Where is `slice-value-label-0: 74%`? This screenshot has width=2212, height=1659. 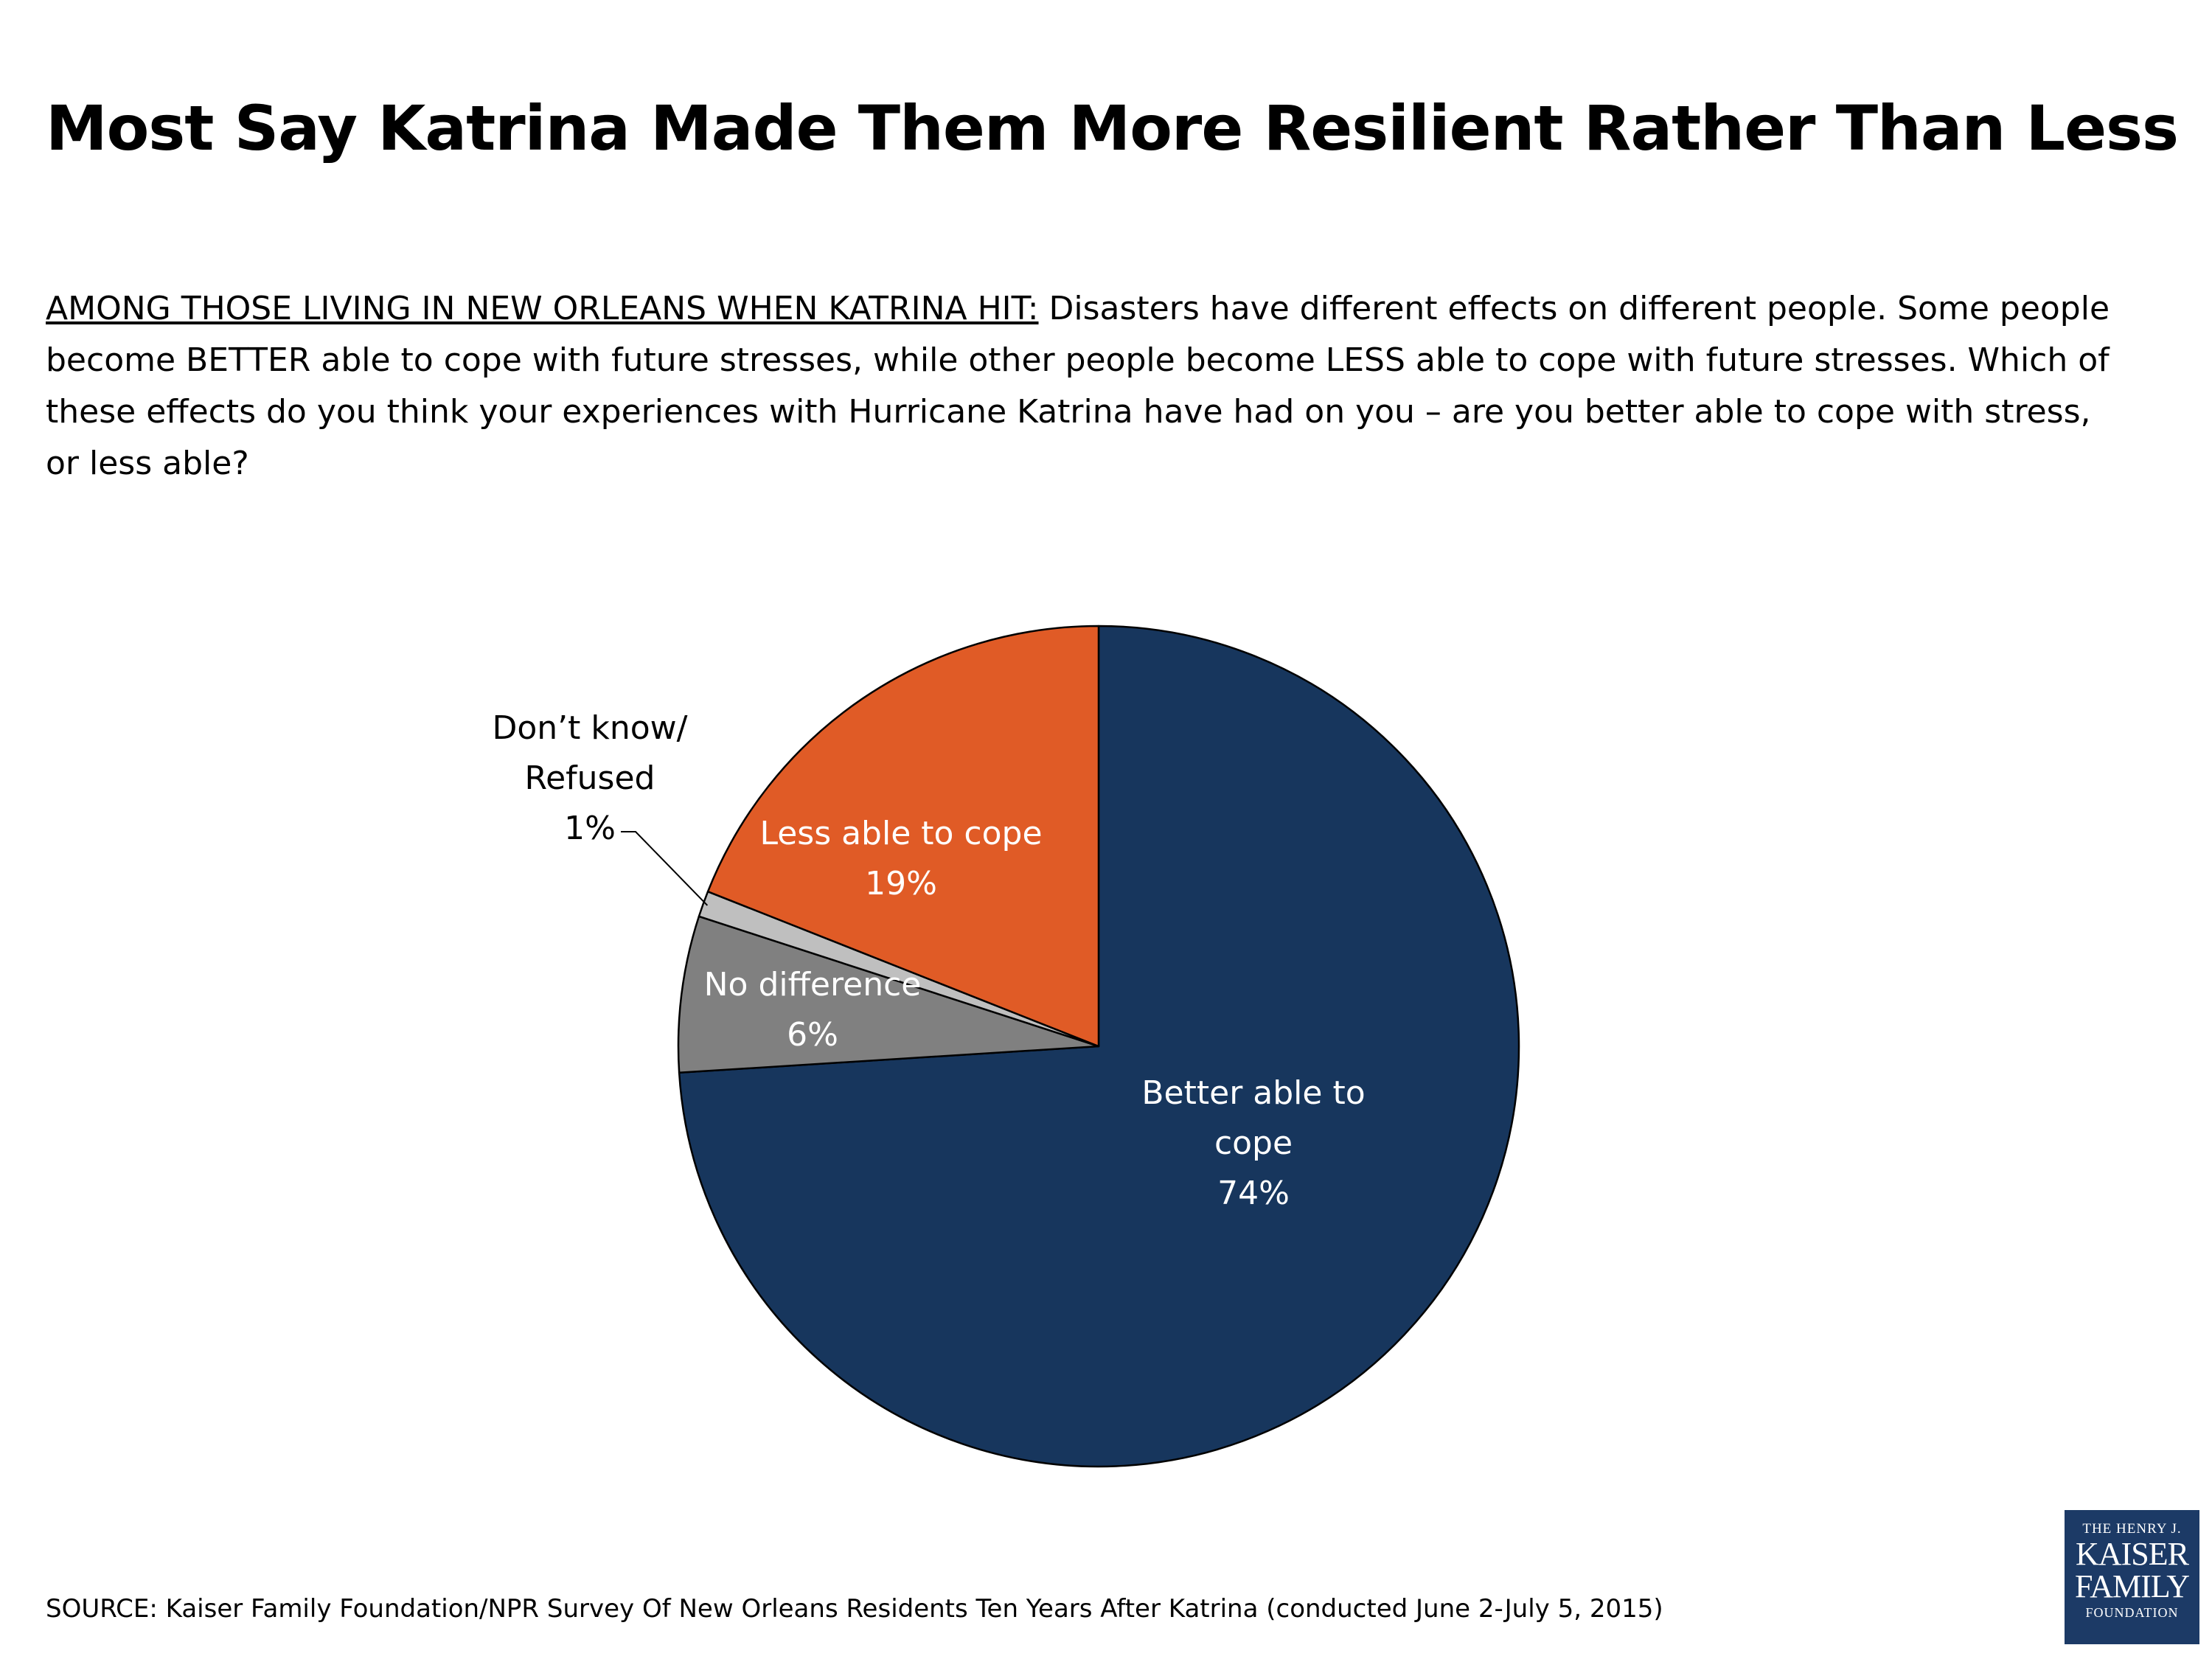 slice-value-label-0: 74% is located at coordinates (1253, 1193).